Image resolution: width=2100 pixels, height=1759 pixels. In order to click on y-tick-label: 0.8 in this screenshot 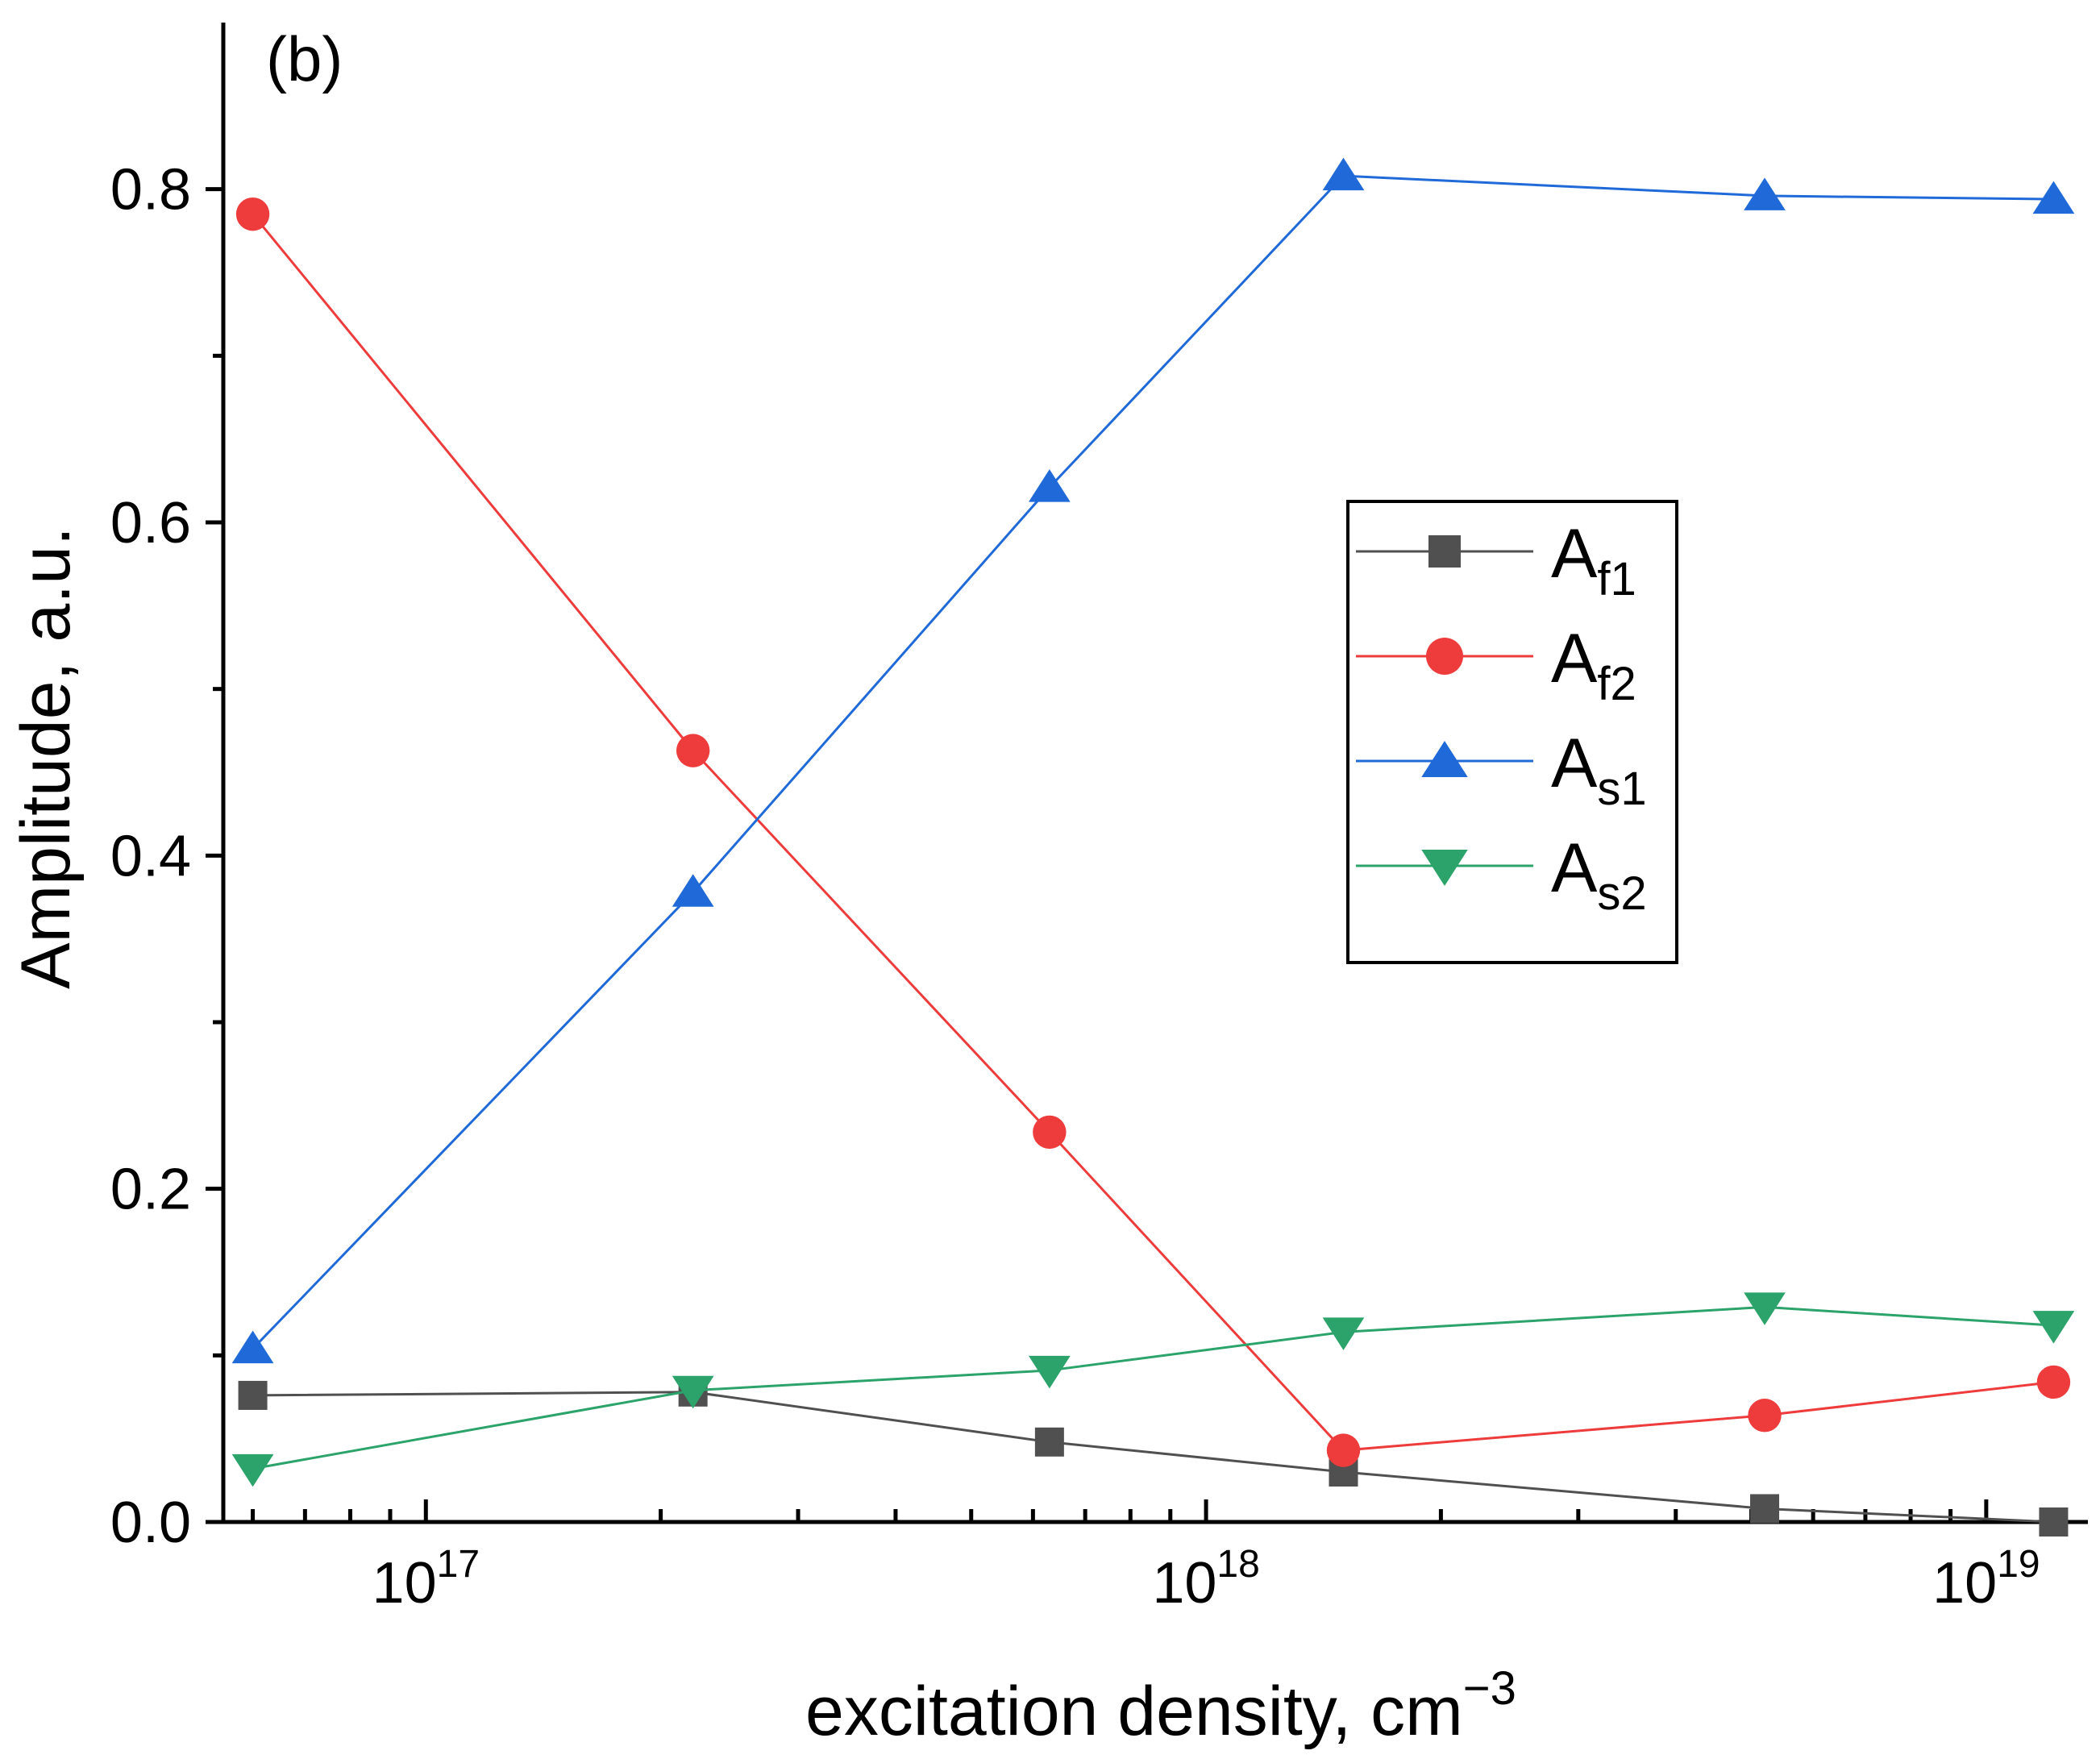, I will do `click(150, 190)`.